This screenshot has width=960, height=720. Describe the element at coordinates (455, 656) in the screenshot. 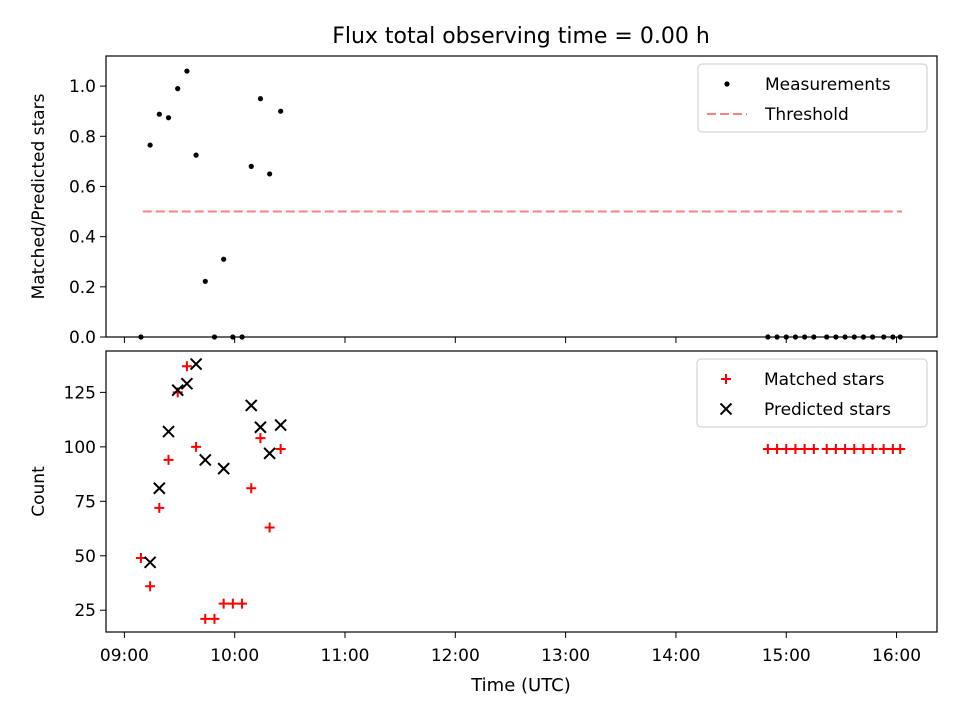

I see `x-tick-label: 12:00` at that location.